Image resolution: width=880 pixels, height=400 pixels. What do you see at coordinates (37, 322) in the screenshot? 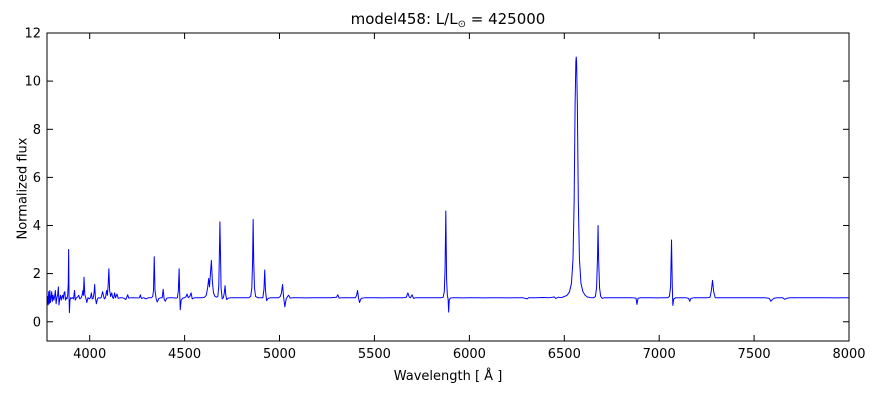
I see `y-tick-label: 0` at bounding box center [37, 322].